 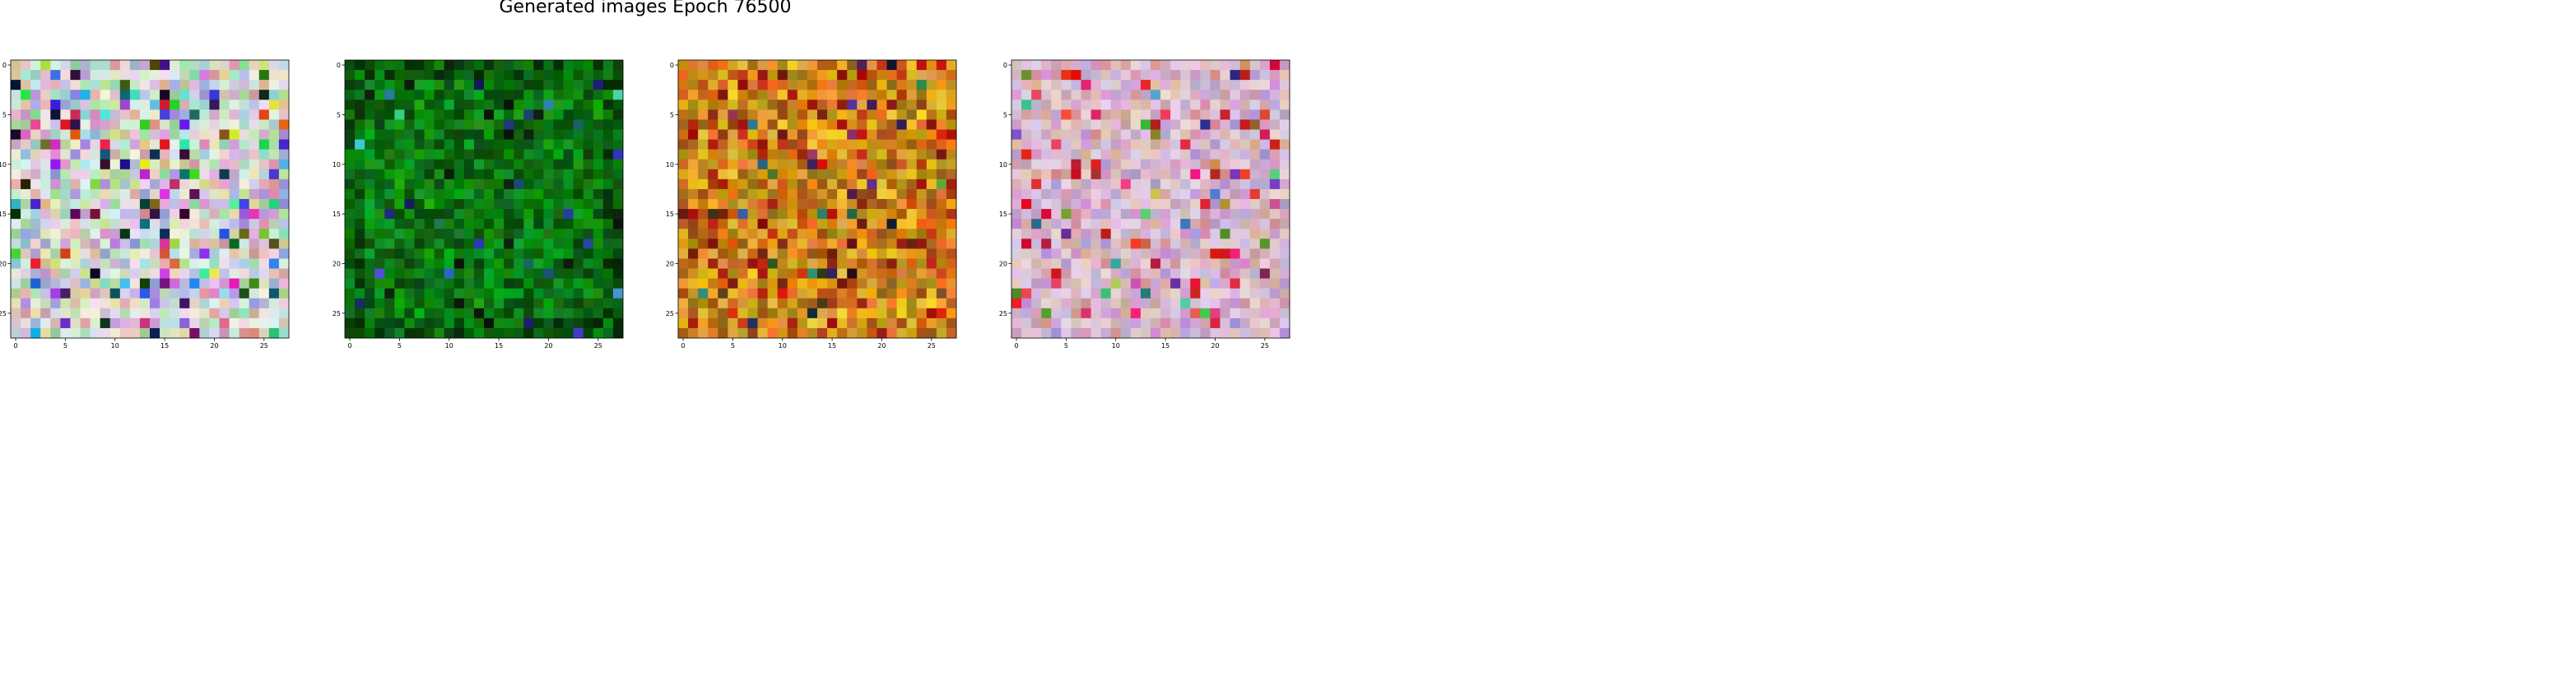 I want to click on x-tick-label: 0, so click(x=1016, y=345).